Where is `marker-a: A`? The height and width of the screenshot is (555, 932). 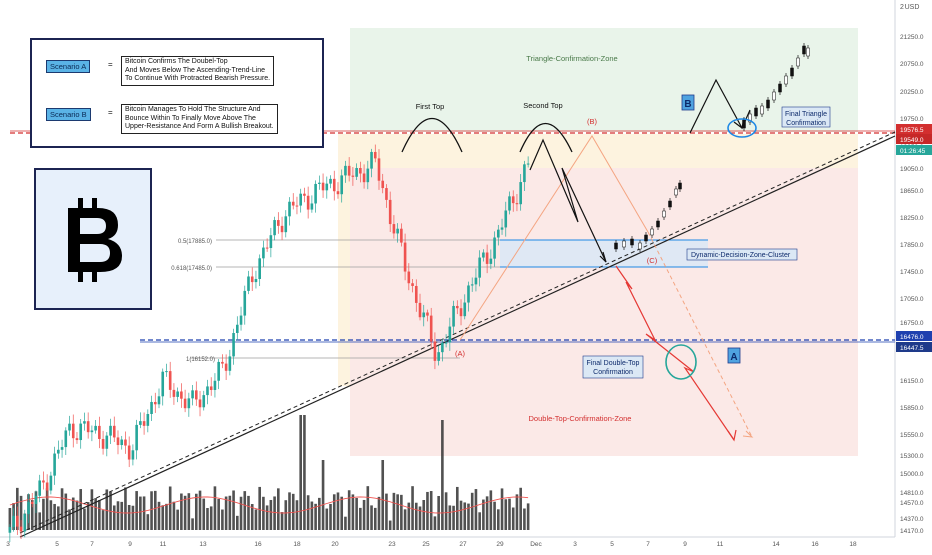
marker-a: A is located at coordinates (733, 357).